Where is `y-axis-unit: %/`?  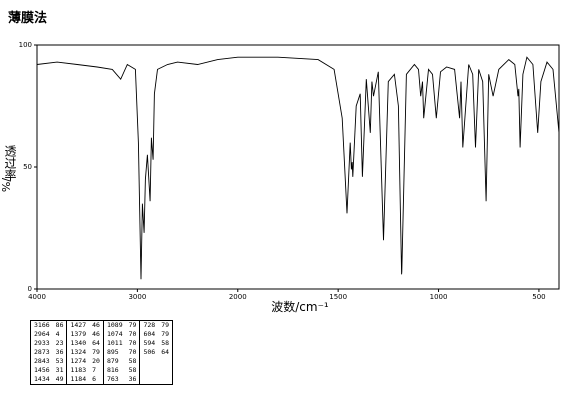 y-axis-unit: %/ is located at coordinates (6, 185).